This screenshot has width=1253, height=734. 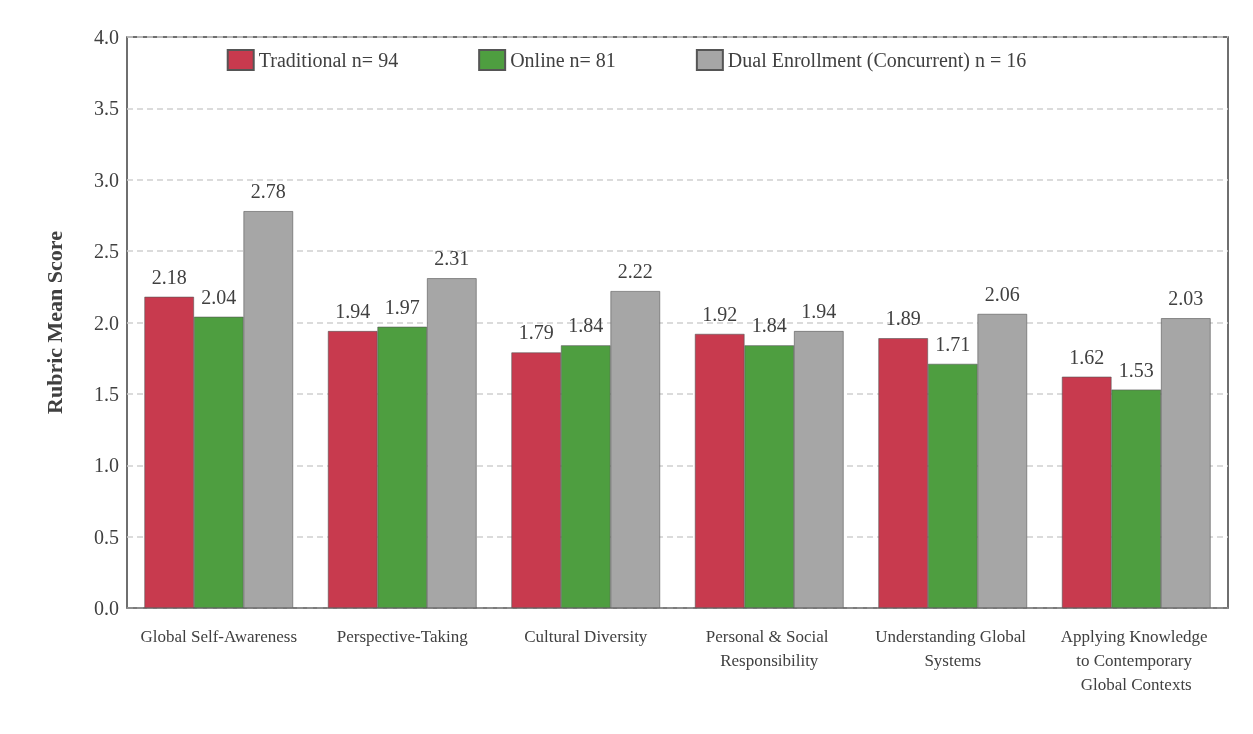 I want to click on text: 4.0, so click(x=106, y=37).